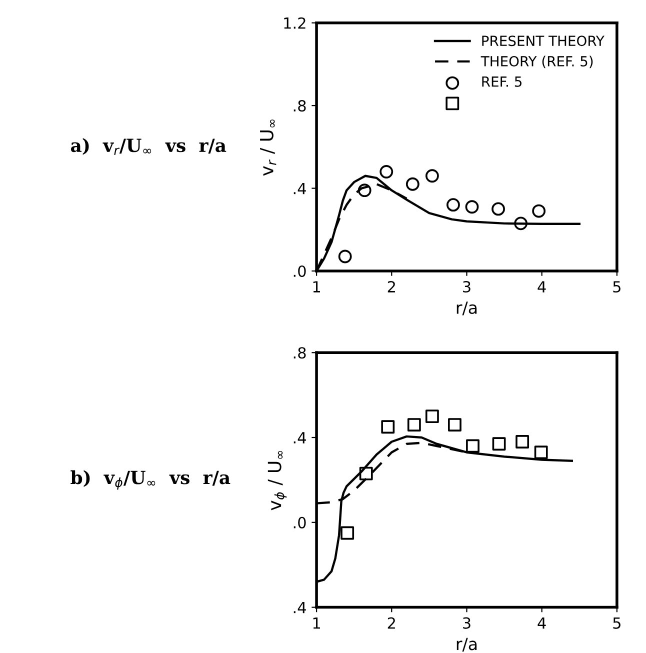 Image resolution: width=646 pixels, height=653 pixels. I want to click on y-axis-title: v$_{ϕ}$ / U$_{∞}$, so click(277, 480).